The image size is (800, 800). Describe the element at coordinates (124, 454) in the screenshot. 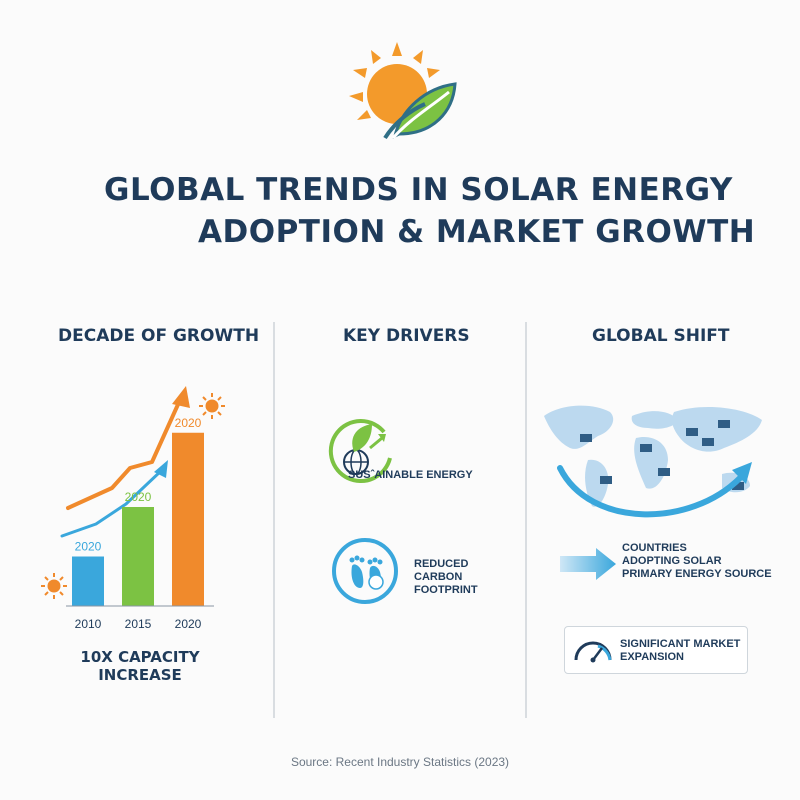

I see `orange-trend-arrow` at that location.